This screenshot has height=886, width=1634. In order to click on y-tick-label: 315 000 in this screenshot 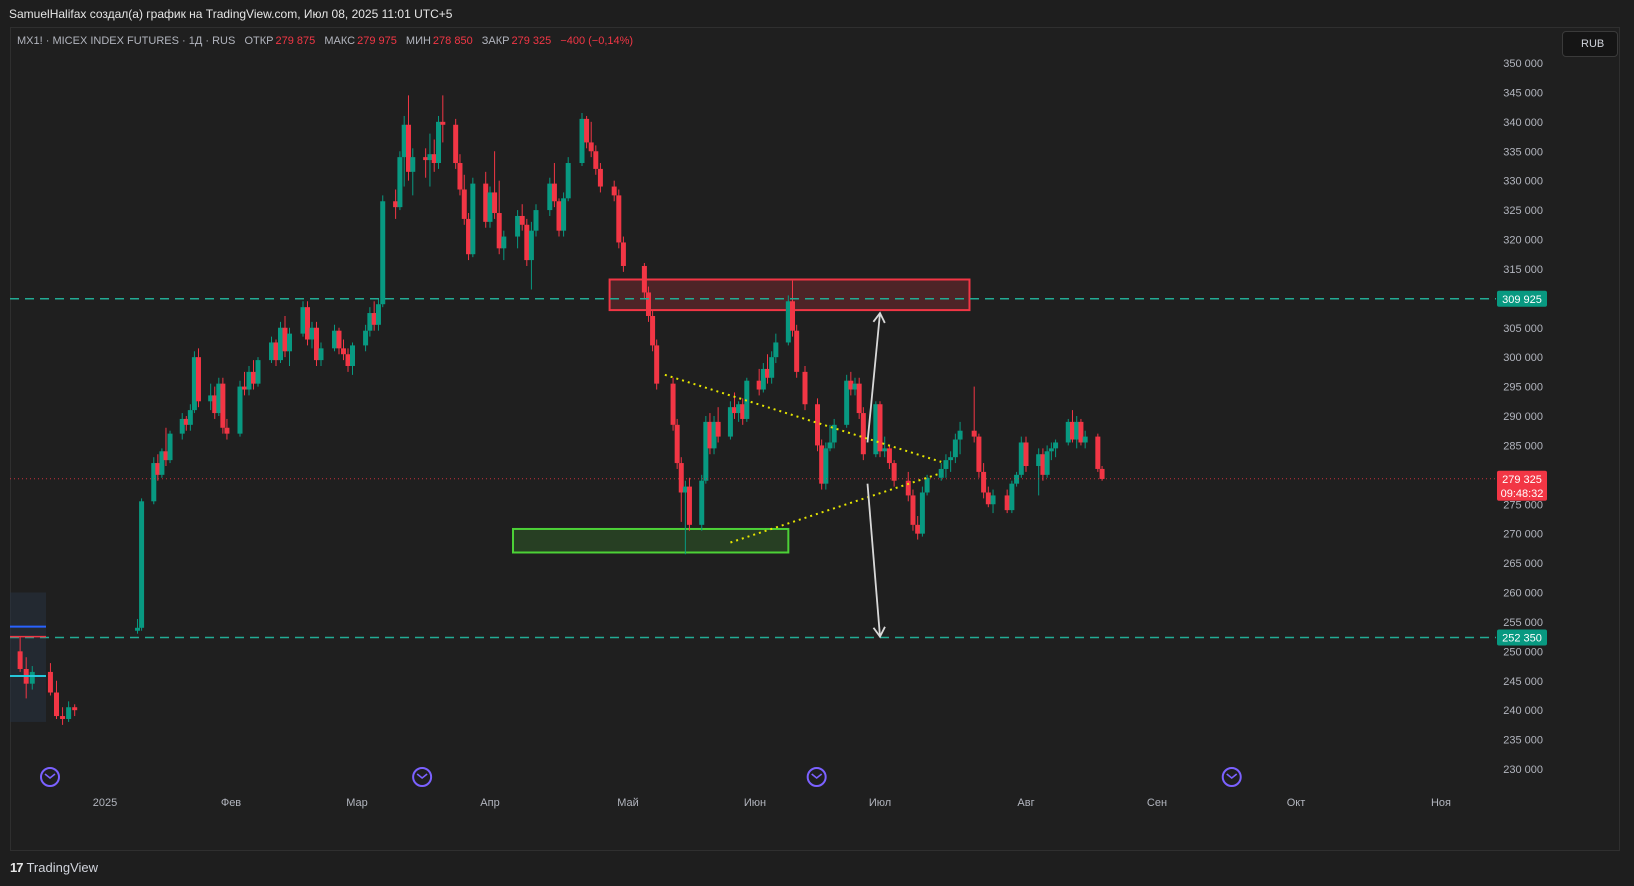, I will do `click(1523, 270)`.